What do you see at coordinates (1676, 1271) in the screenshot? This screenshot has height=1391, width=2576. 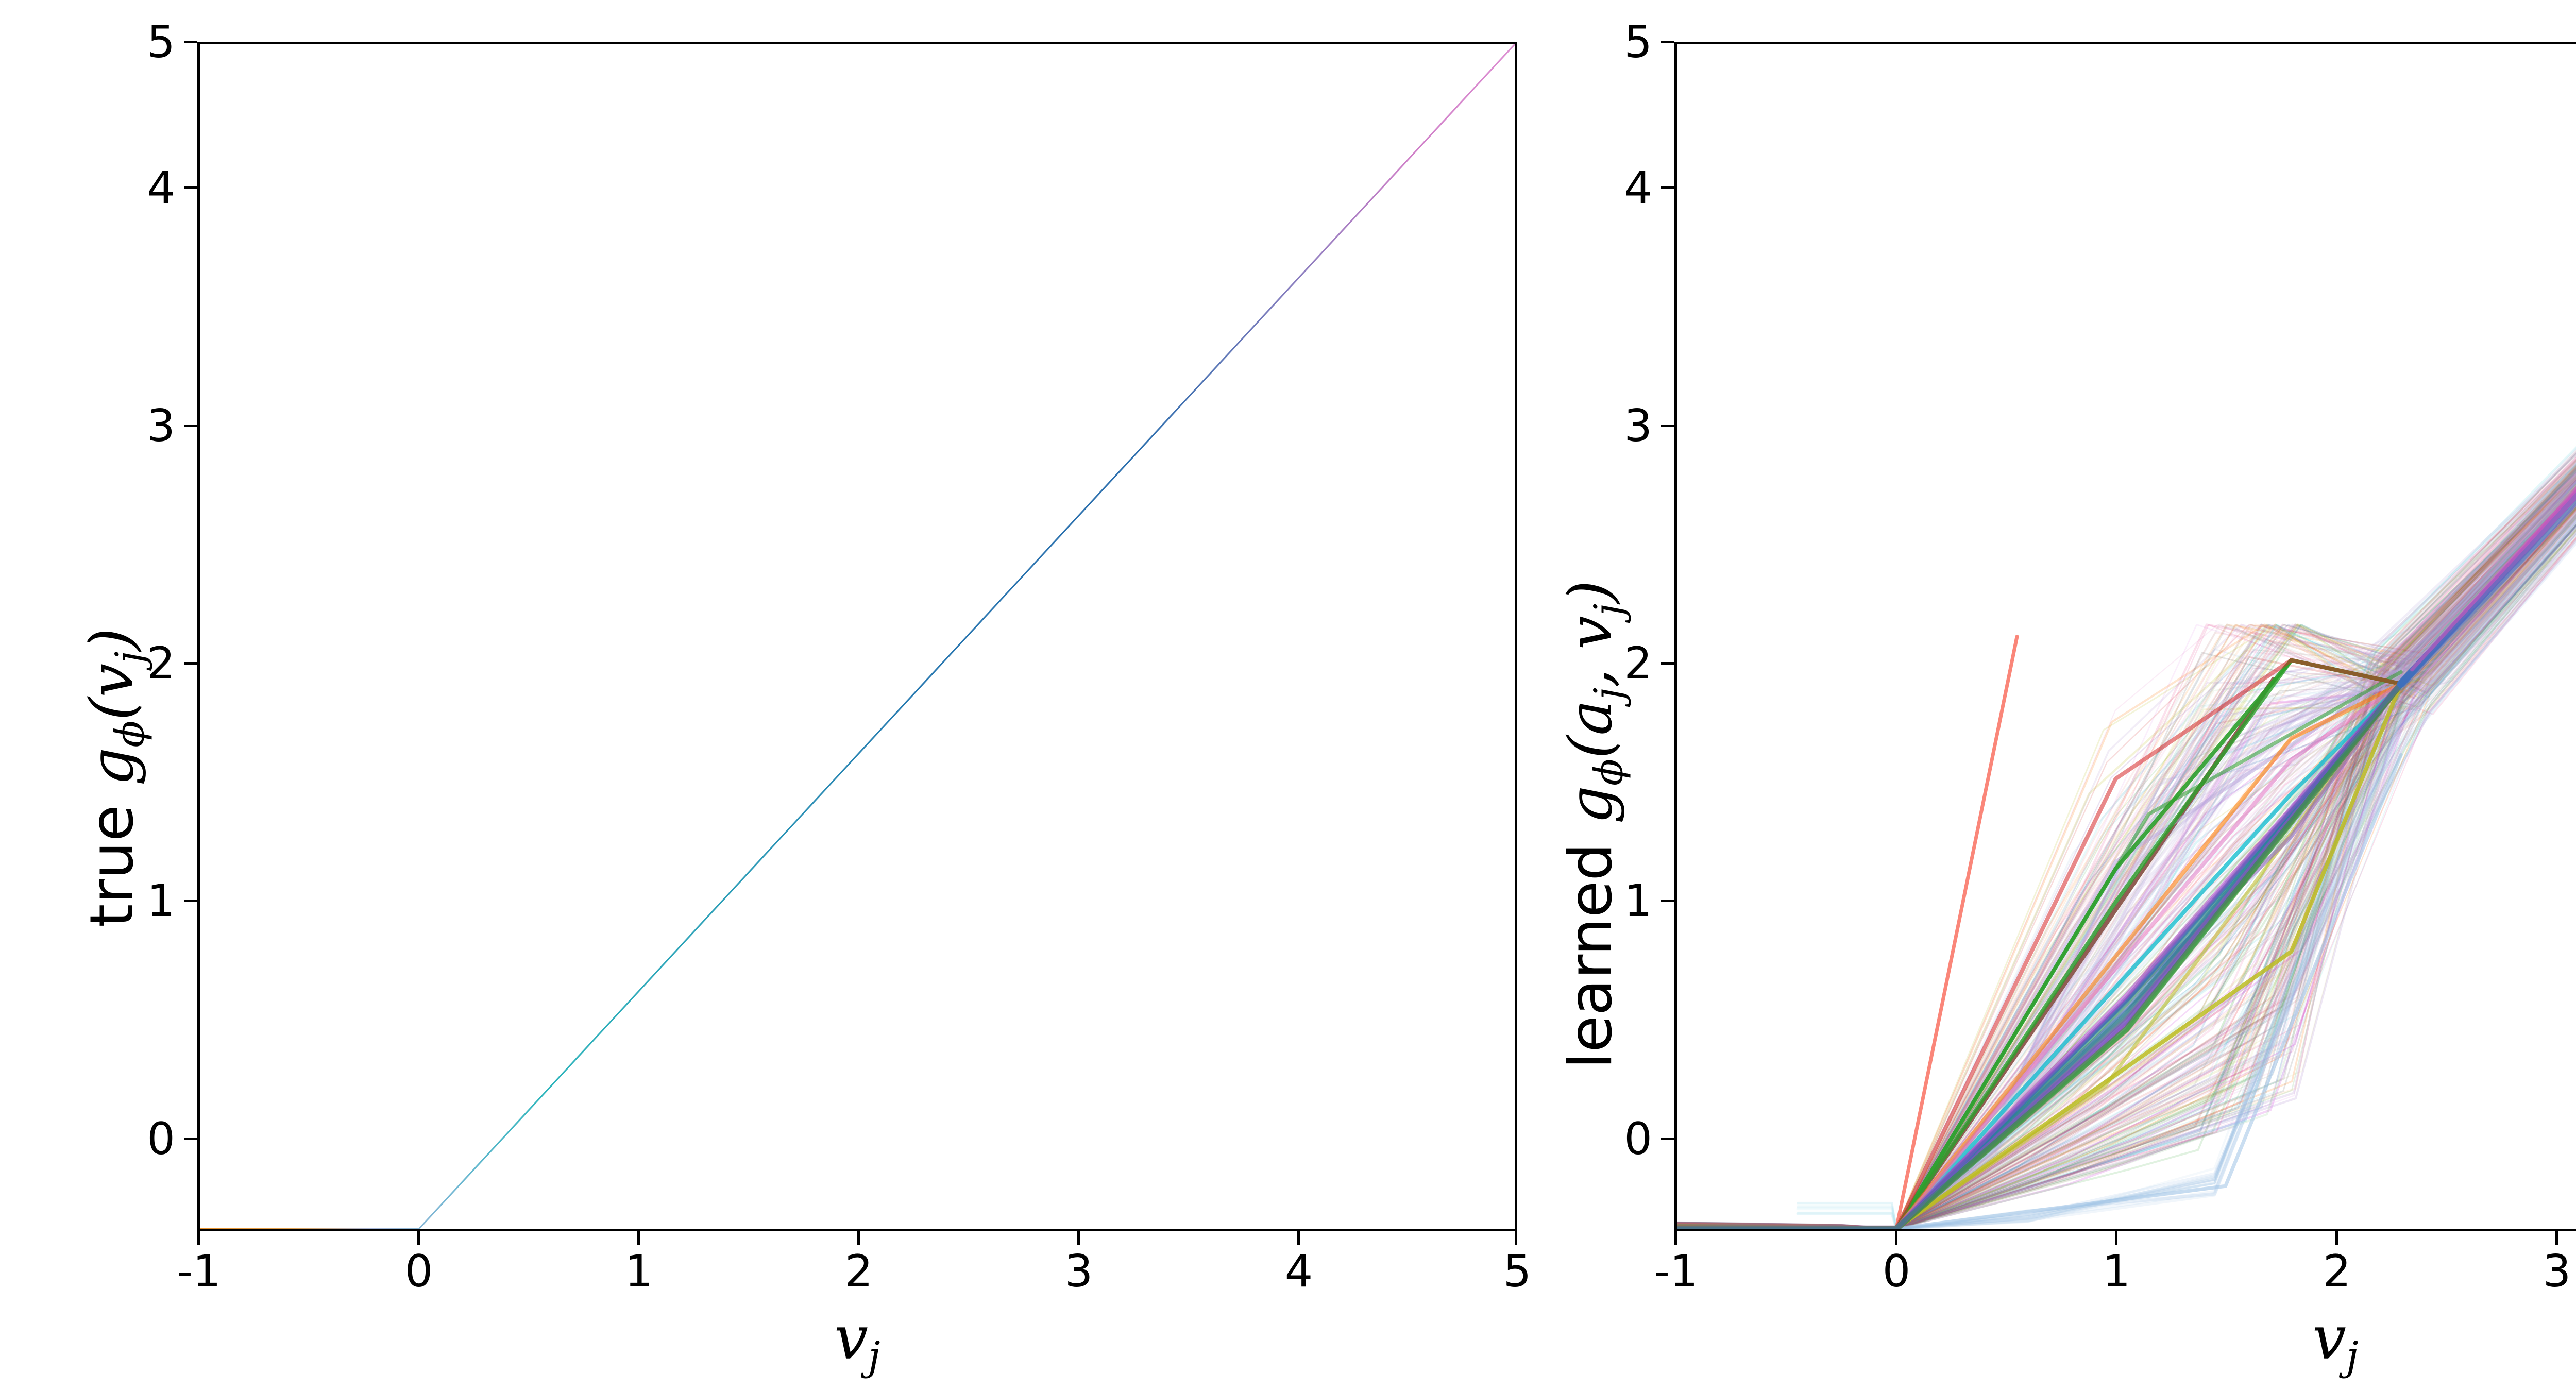 I see `right-xticklabel-0: -1` at bounding box center [1676, 1271].